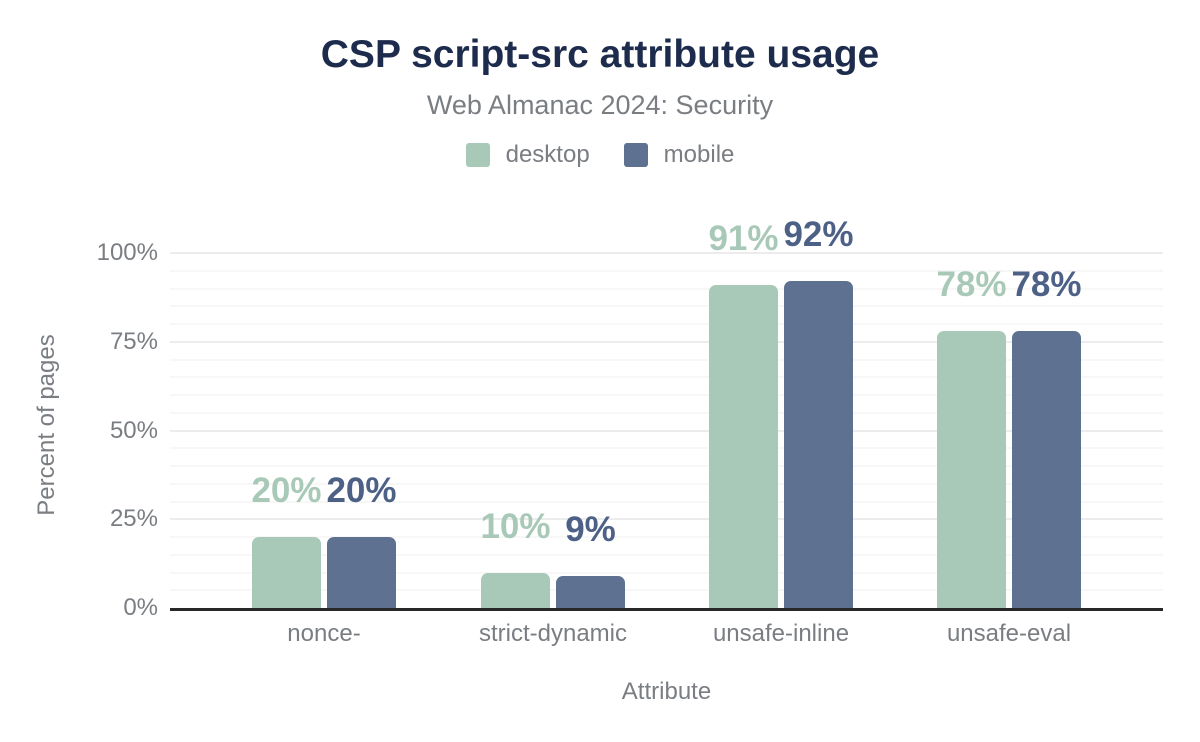  I want to click on bar-mobile-nonce-, so click(361, 572).